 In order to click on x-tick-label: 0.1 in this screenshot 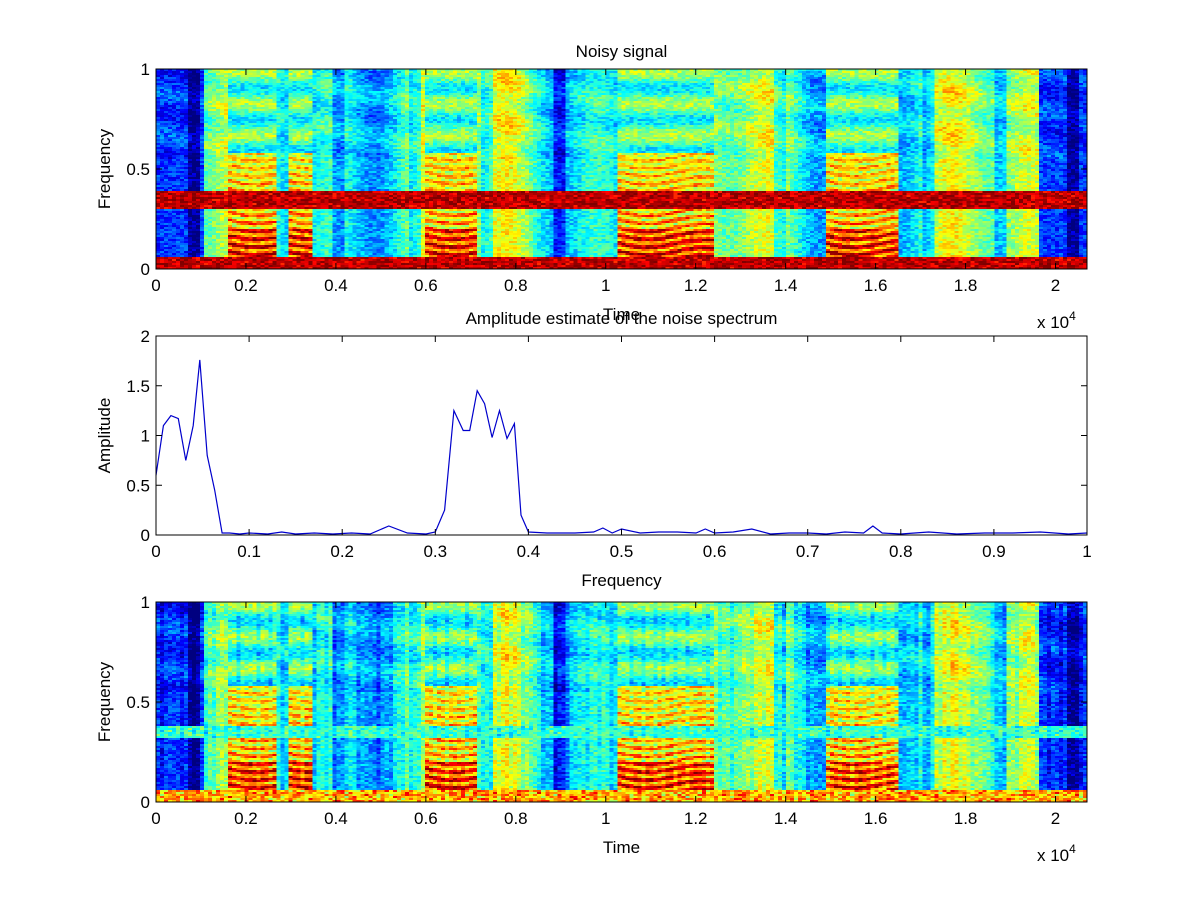, I will do `click(249, 551)`.